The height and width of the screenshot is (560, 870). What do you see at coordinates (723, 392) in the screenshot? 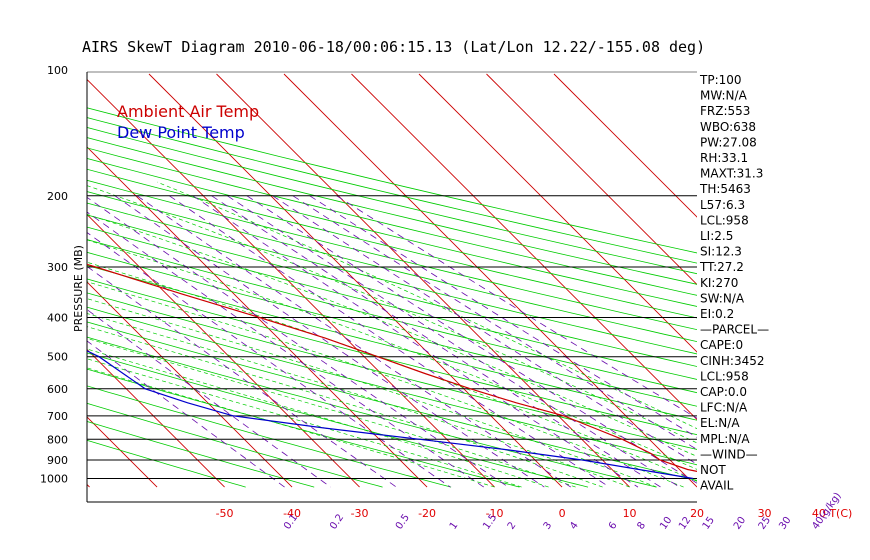
I see `index-item: CAP:0.0` at bounding box center [723, 392].